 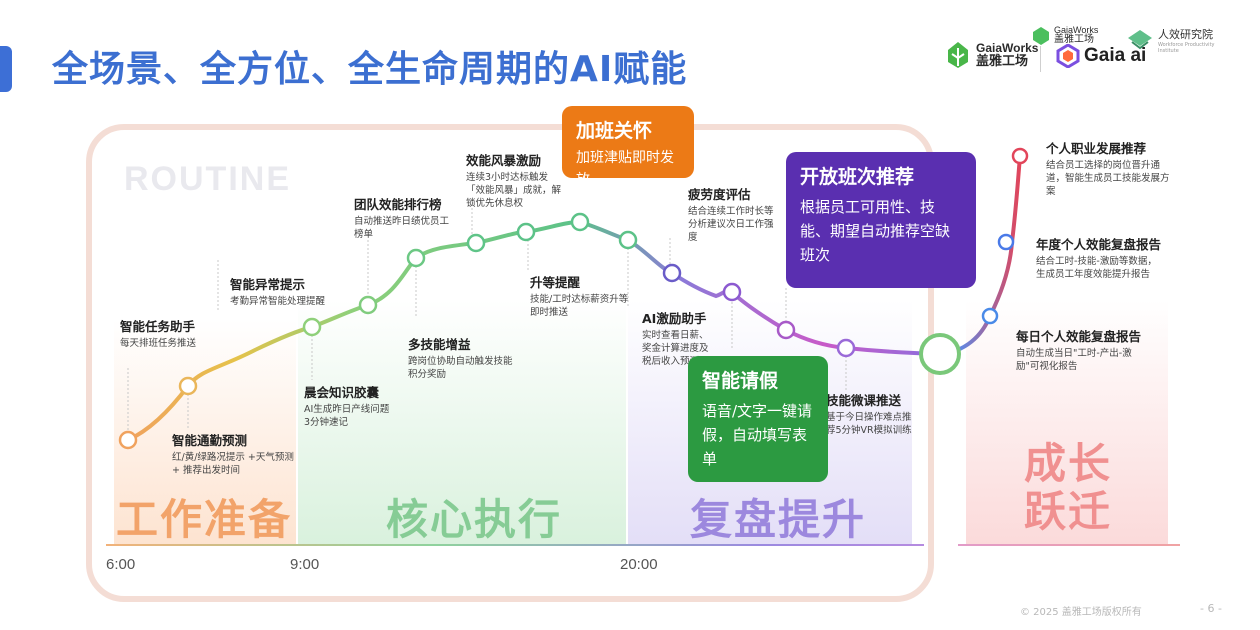 What do you see at coordinates (628, 240) in the screenshot?
I see `node-fatigue` at bounding box center [628, 240].